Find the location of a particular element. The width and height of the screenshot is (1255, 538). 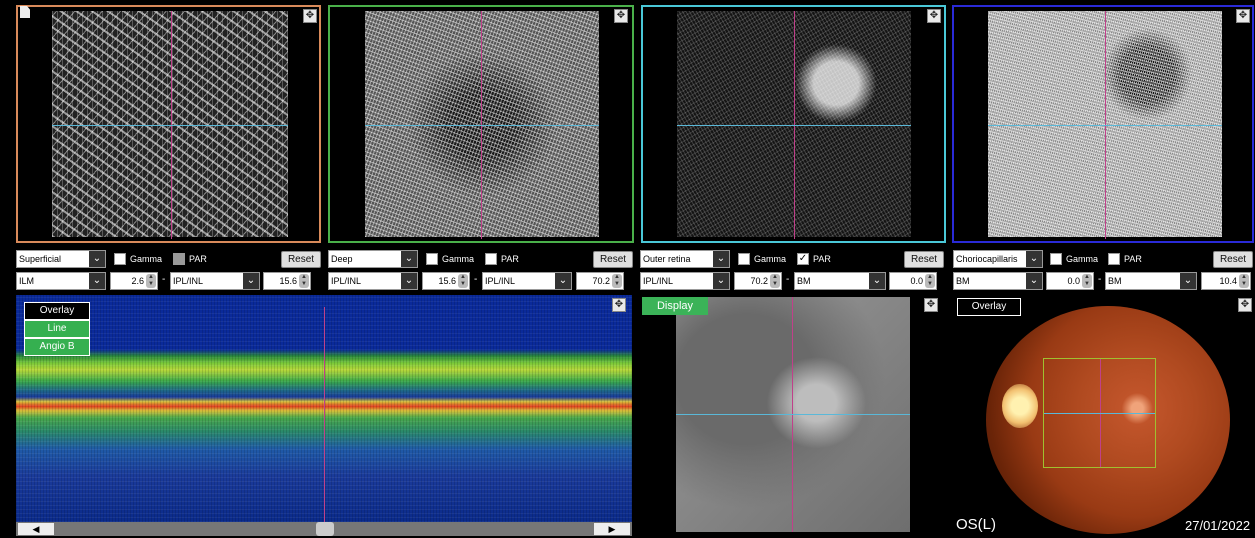

deep-angio-image is located at coordinates (482, 124).